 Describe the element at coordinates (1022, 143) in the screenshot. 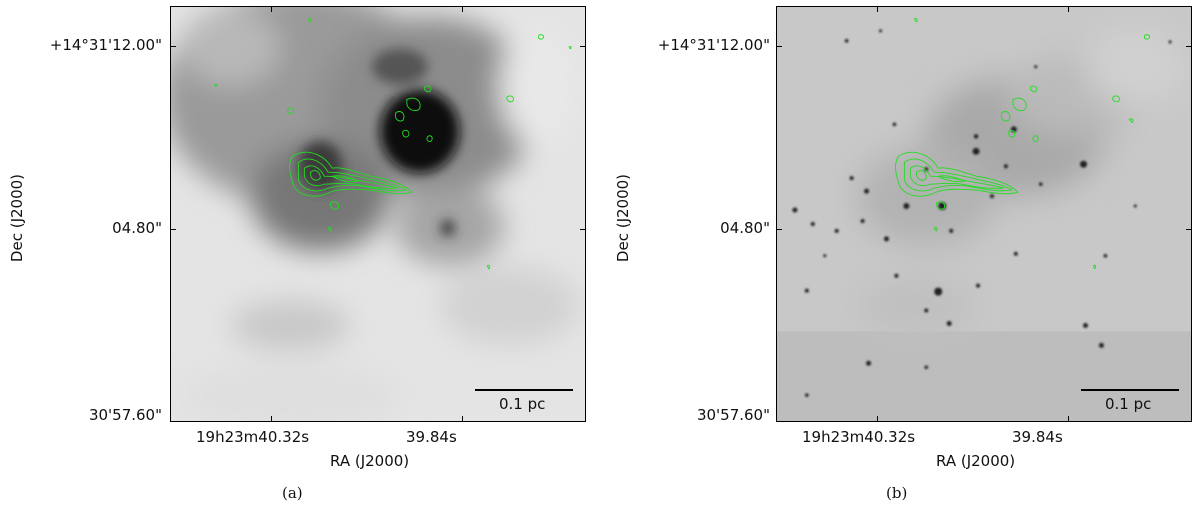

I see `contours-b` at that location.